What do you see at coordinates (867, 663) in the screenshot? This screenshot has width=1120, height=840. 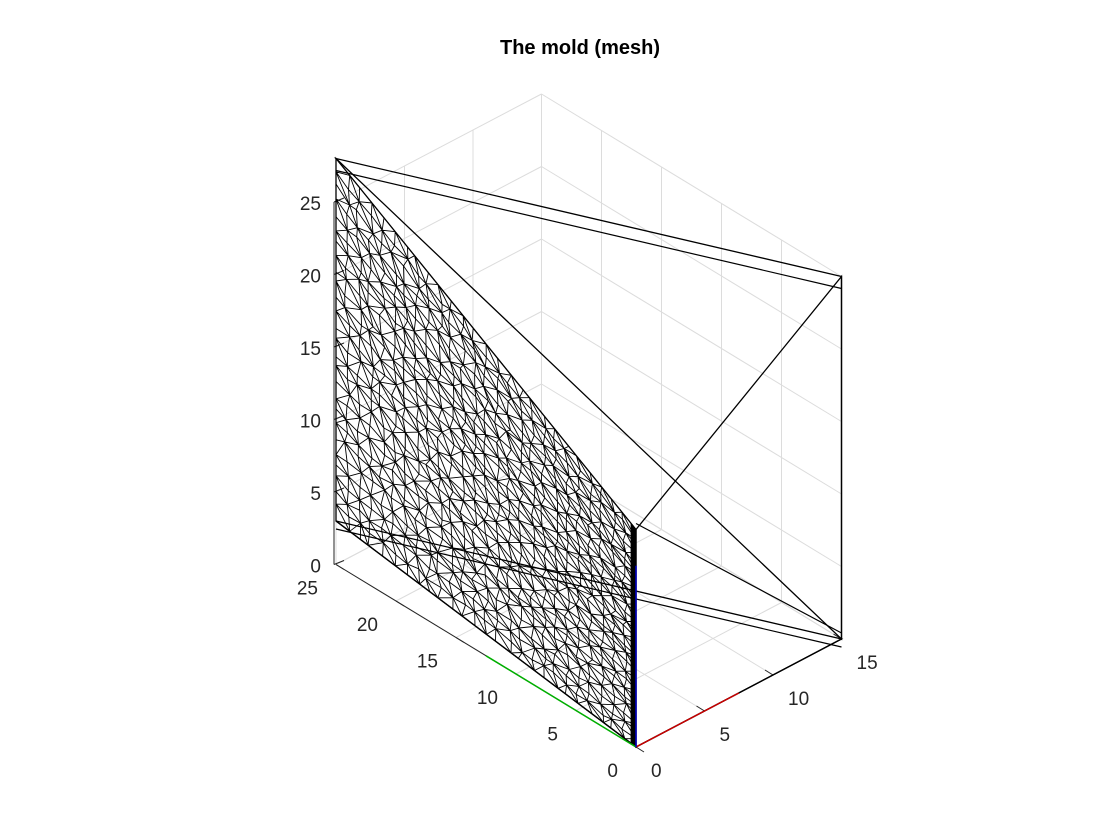 I see `x-tick-label: 15` at bounding box center [867, 663].